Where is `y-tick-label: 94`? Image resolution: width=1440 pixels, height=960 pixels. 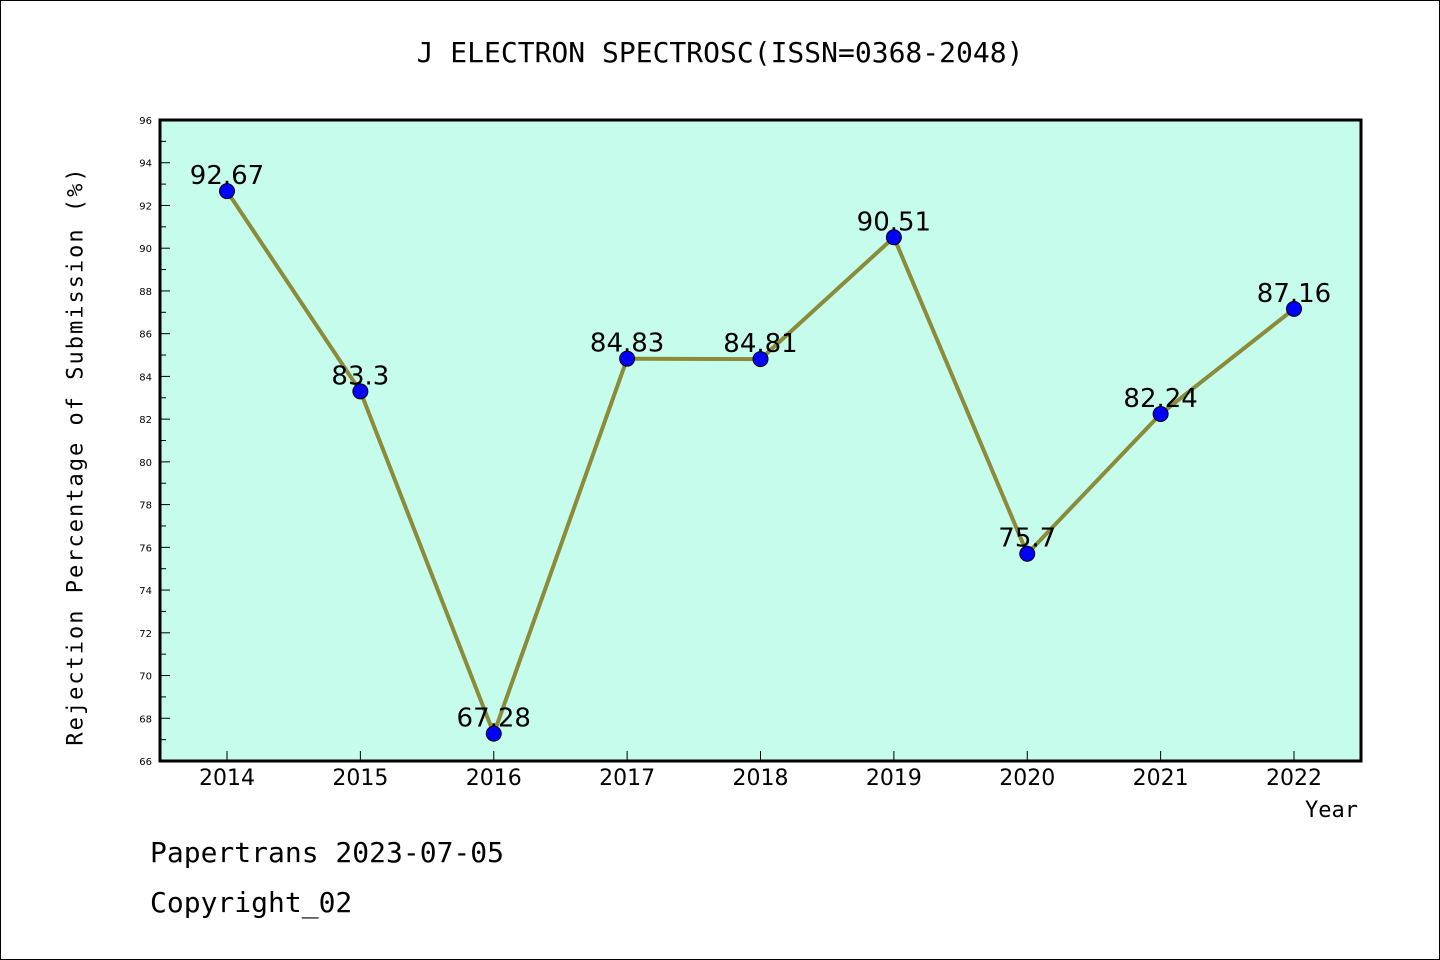
y-tick-label: 94 is located at coordinates (145, 164).